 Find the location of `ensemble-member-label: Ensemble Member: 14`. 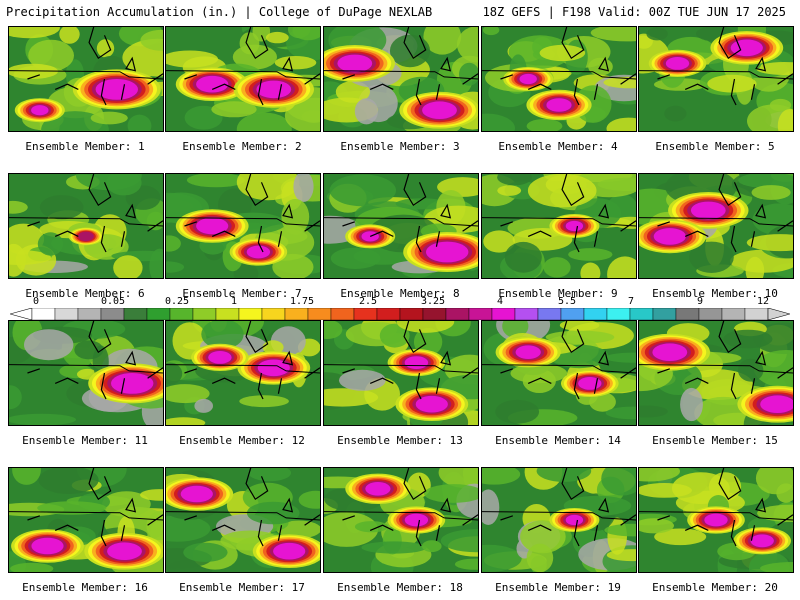

ensemble-member-label: Ensemble Member: 14 is located at coordinates (558, 440).